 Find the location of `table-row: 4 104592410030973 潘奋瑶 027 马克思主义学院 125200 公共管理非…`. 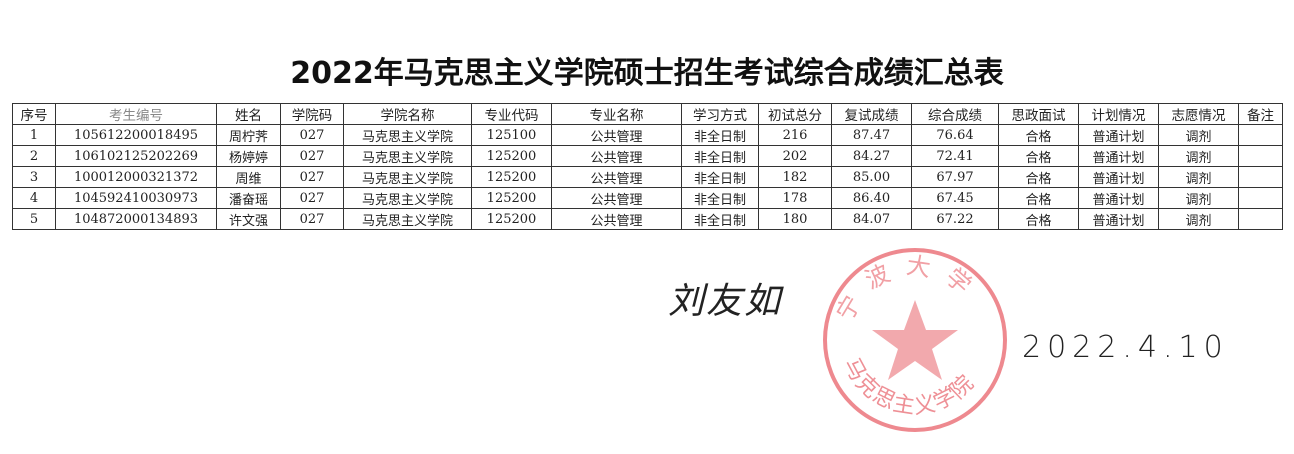

table-row: 4 104592410030973 潘奋瑶 027 马克思主义学院 125200 公共管理非… is located at coordinates (647, 198).